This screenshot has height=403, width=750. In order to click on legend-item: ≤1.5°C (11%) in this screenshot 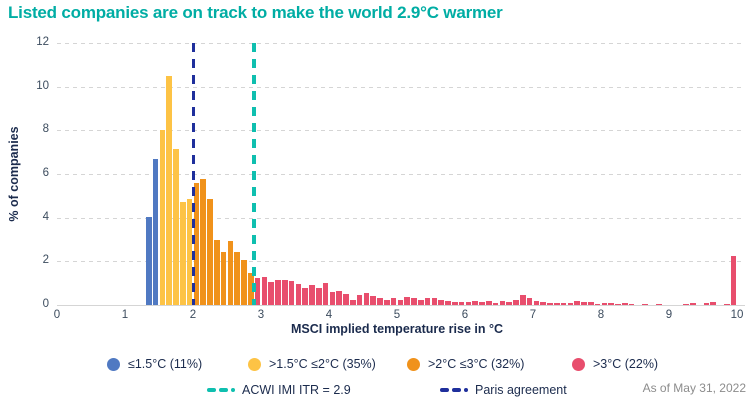, I will do `click(154, 364)`.